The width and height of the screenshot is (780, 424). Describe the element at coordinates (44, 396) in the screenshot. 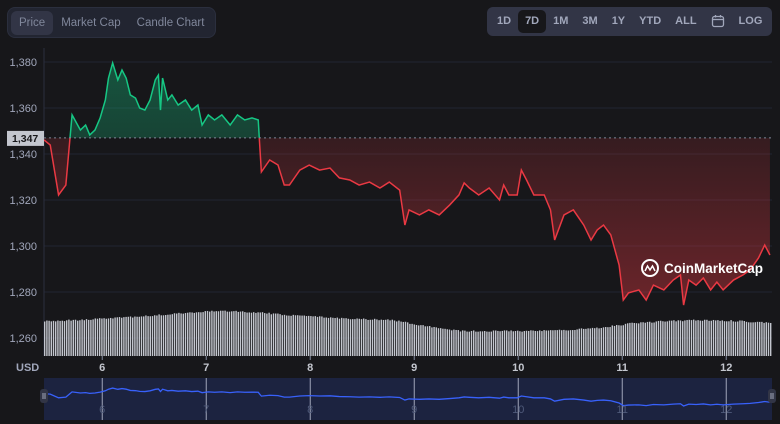

I see `navigator-handle-left` at that location.